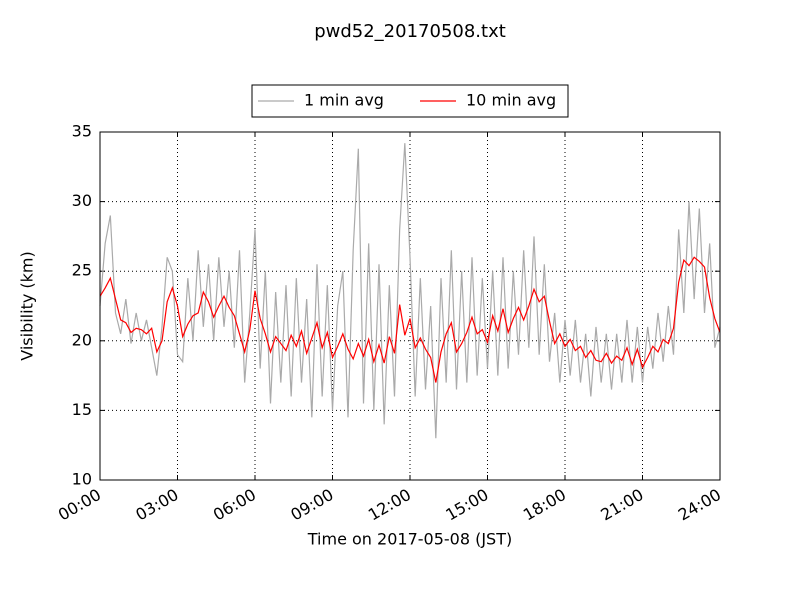 The image size is (800, 600). I want to click on y-axis-label: Visibility (km), so click(27, 305).